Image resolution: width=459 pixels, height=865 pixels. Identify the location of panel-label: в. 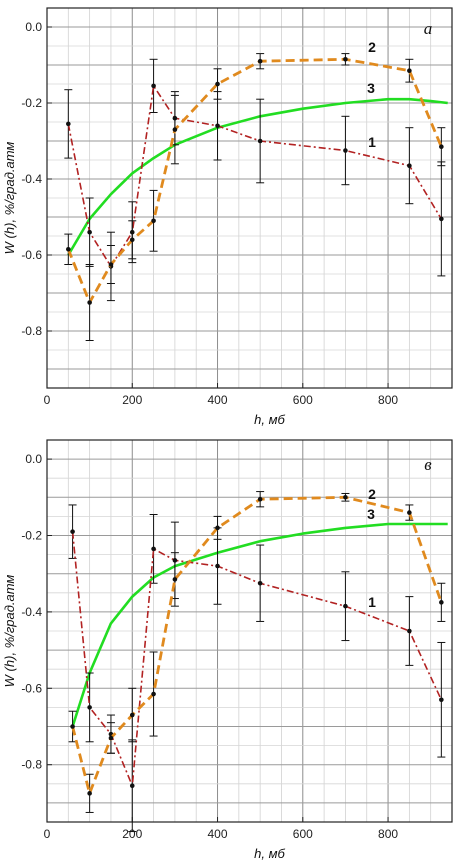
(428, 464).